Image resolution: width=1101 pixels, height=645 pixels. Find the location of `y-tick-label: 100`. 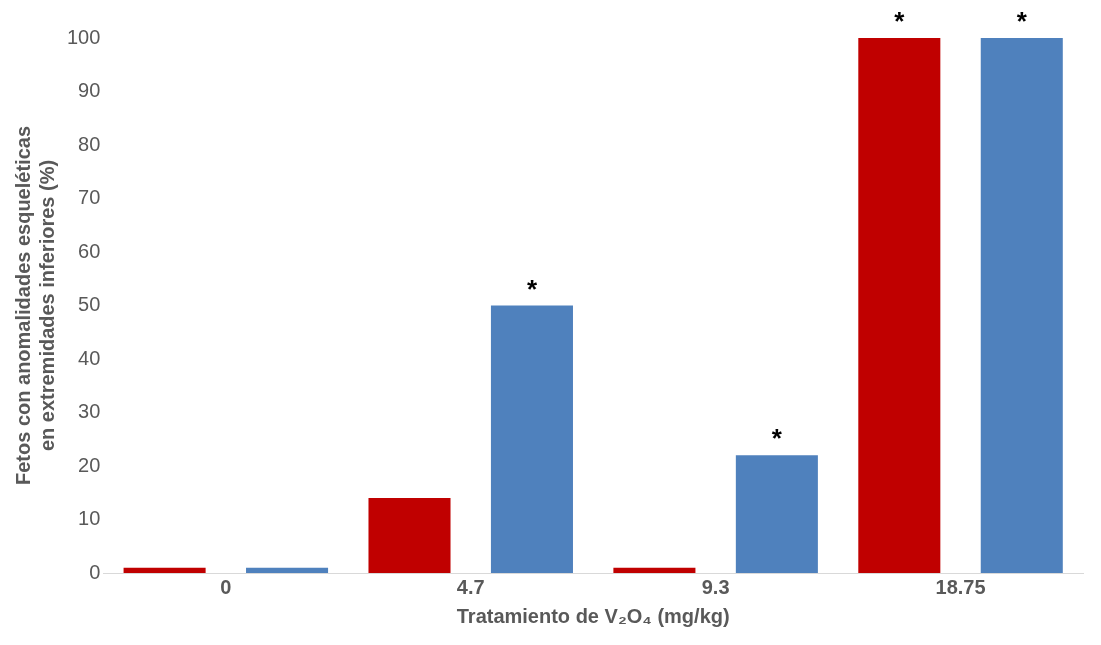

y-tick-label: 100 is located at coordinates (83, 36).